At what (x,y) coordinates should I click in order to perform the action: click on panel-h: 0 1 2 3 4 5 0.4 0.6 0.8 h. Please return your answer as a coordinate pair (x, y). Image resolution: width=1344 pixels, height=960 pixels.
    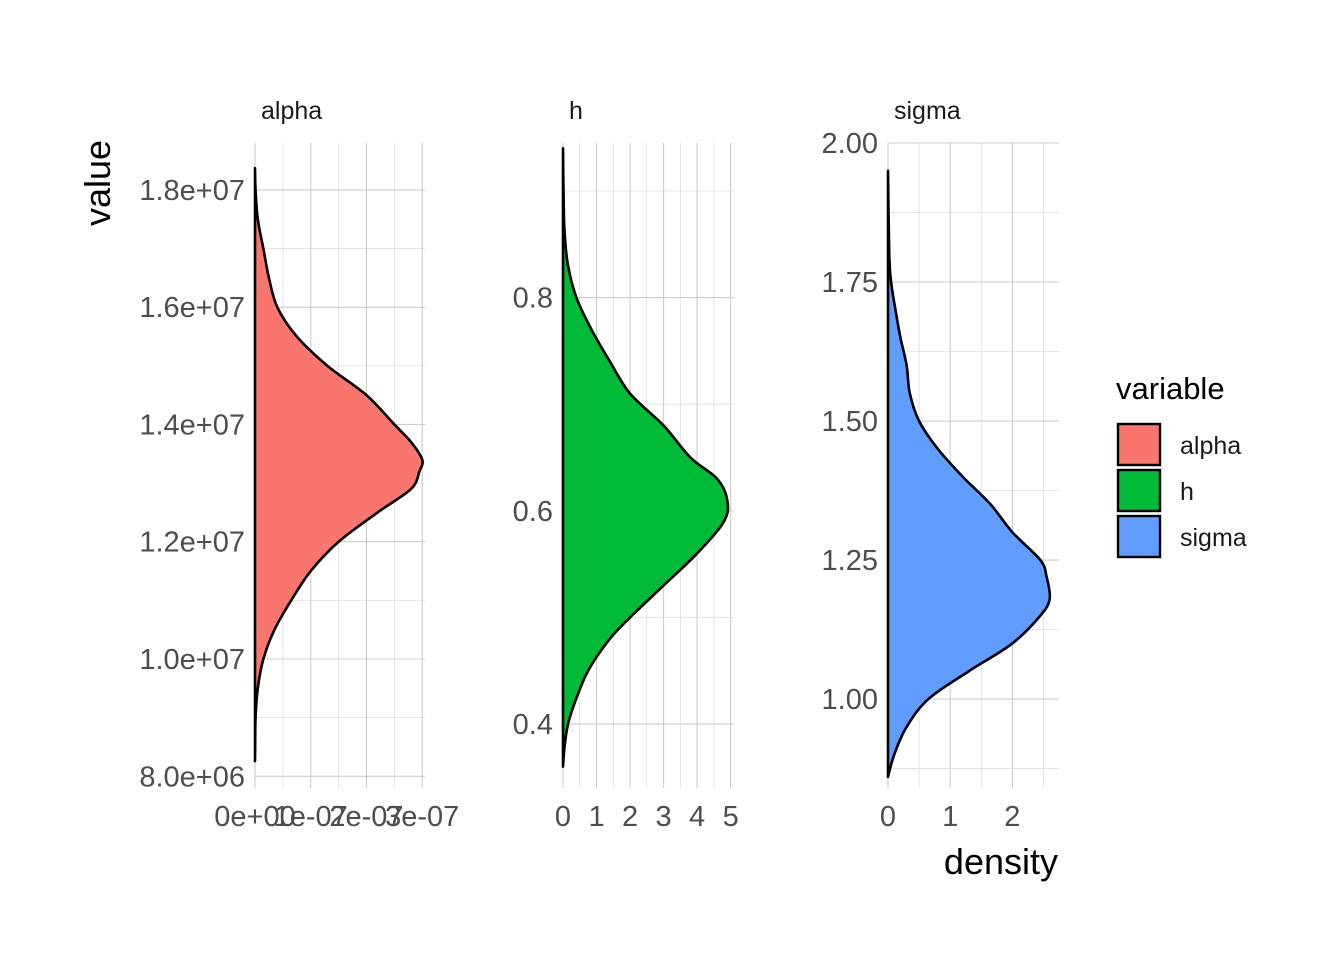
    Looking at the image, I should click on (626, 465).